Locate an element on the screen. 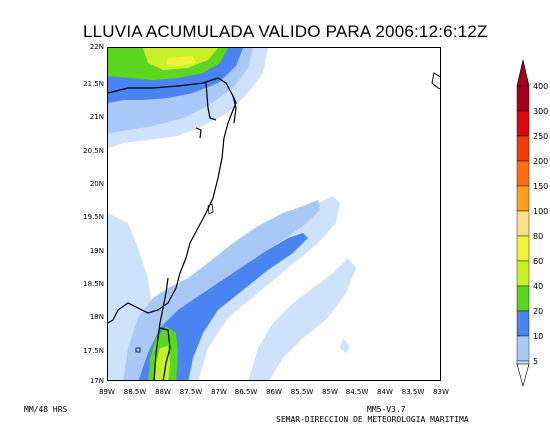 The image size is (550, 425). lon-label-84-5w: 84.5W is located at coordinates (357, 392).